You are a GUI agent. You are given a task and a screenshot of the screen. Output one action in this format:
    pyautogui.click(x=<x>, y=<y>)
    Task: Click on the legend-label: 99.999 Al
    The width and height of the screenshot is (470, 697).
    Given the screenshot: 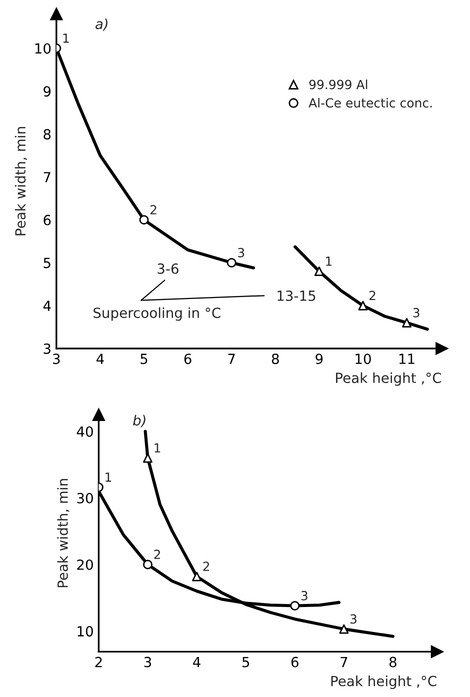 What is the action you would take?
    pyautogui.click(x=338, y=85)
    